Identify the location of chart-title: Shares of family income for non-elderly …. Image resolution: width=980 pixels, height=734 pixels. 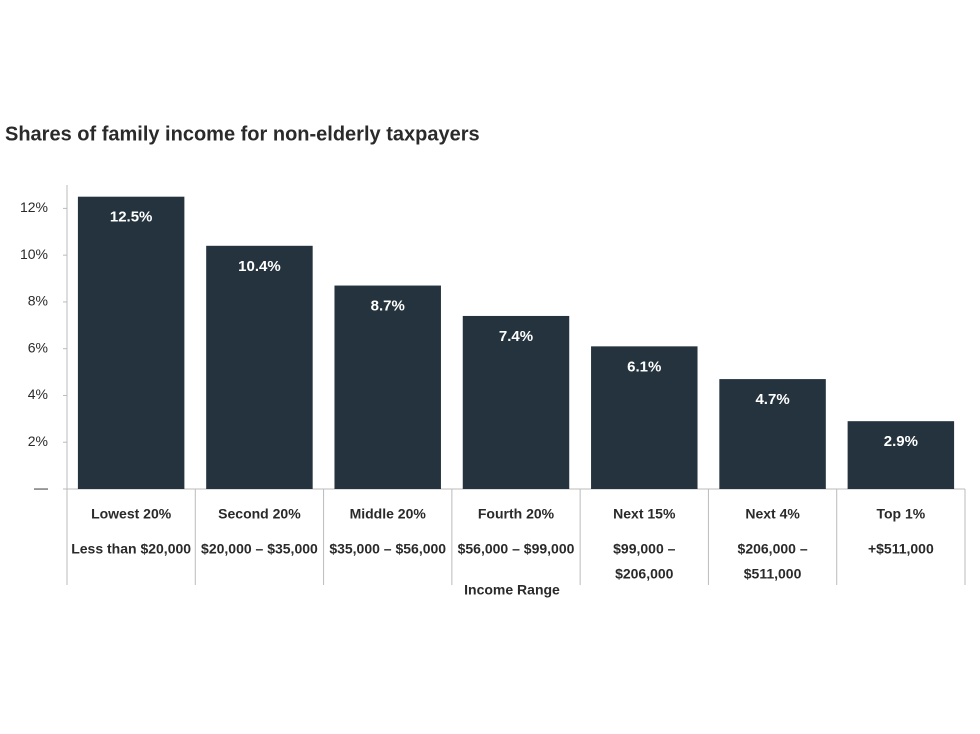
(242, 134).